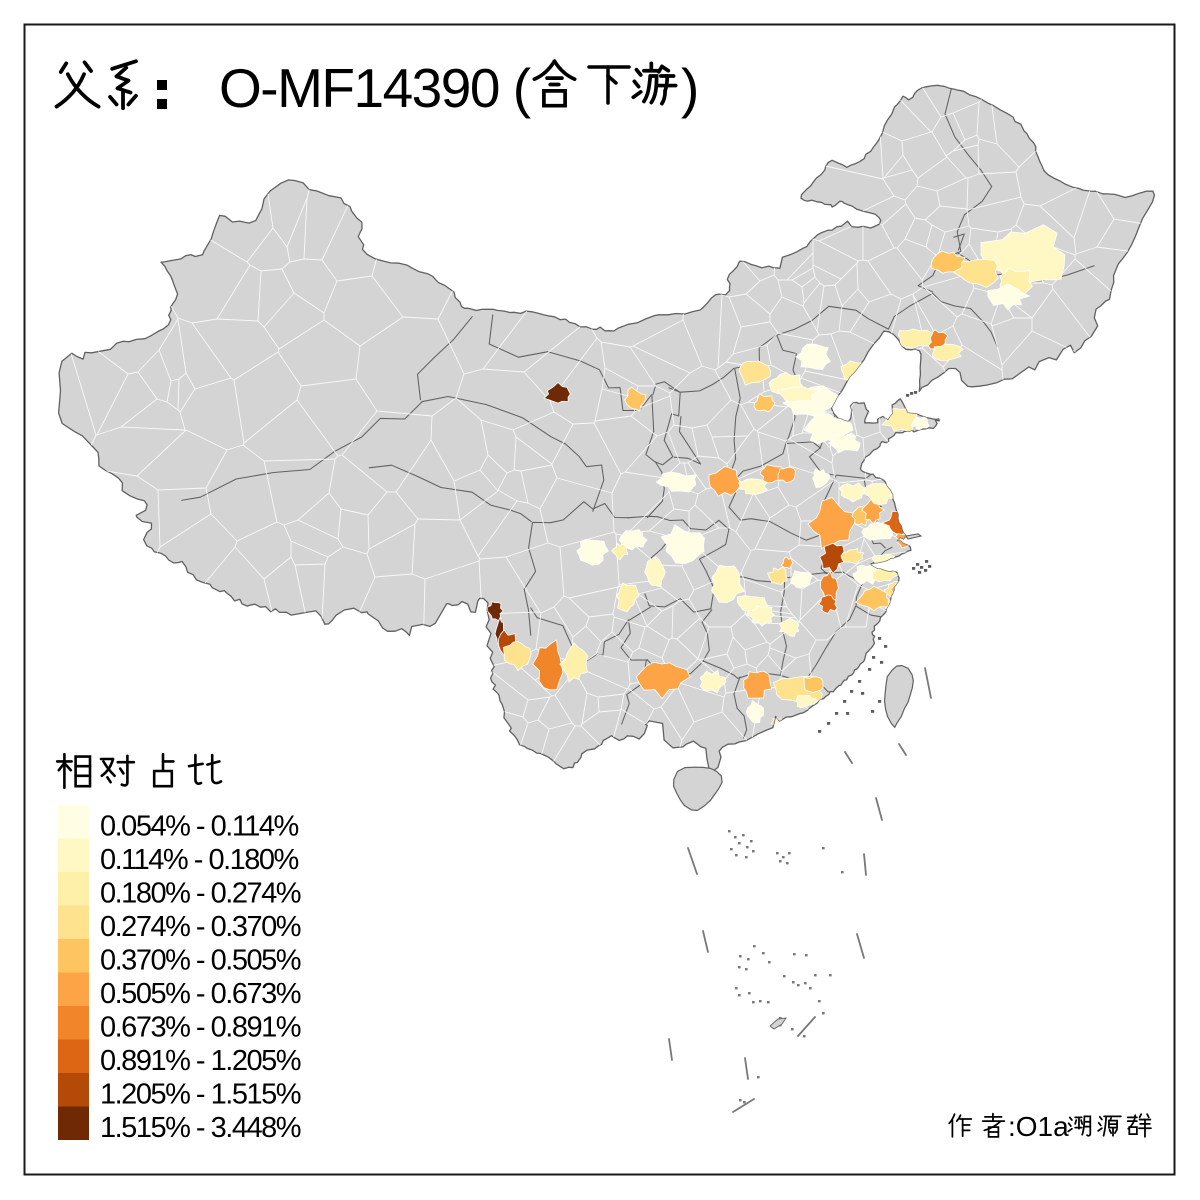 This screenshot has width=1200, height=1200. I want to click on svg-text: 1.205% - 1.515%, so click(200, 1095).